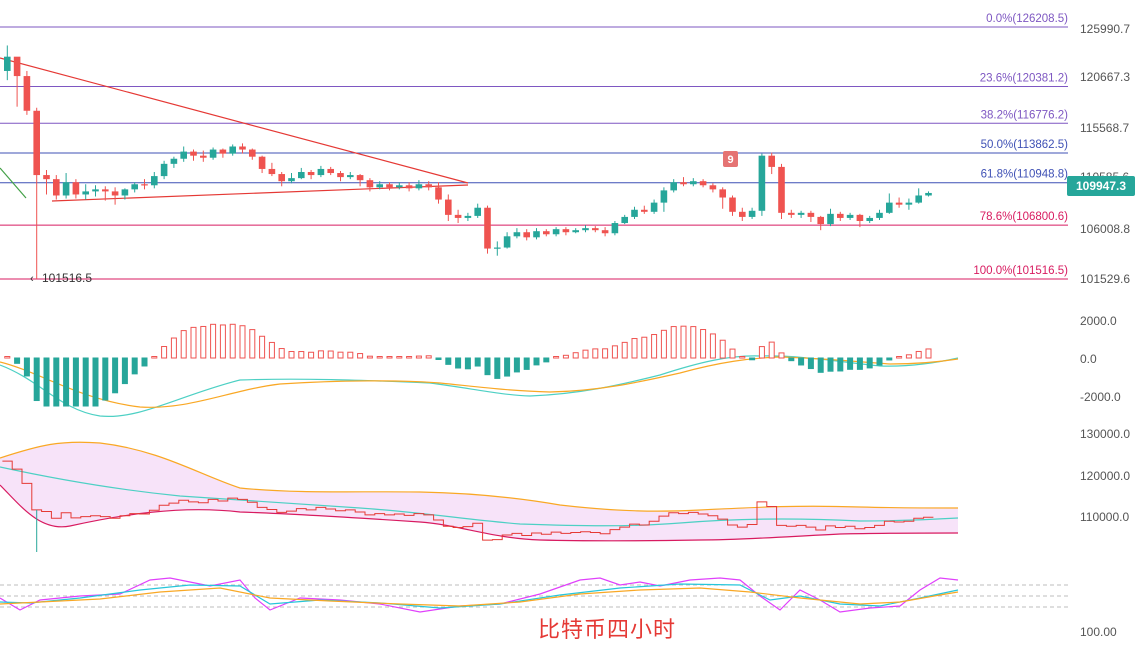 Image resolution: width=1139 pixels, height=647 pixels. I want to click on fib-label-3: 50.0%(113862.5), so click(1025, 145).